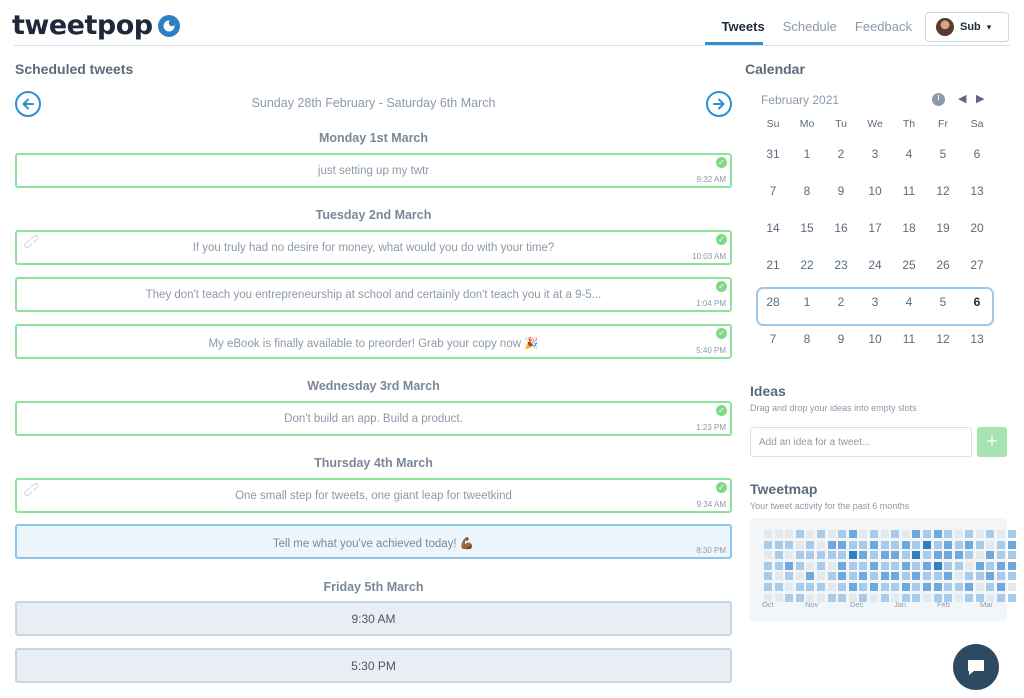  Describe the element at coordinates (373, 170) in the screenshot. I see `tweet-card: ✓ just setting up my twtr 9:32 AM` at that location.